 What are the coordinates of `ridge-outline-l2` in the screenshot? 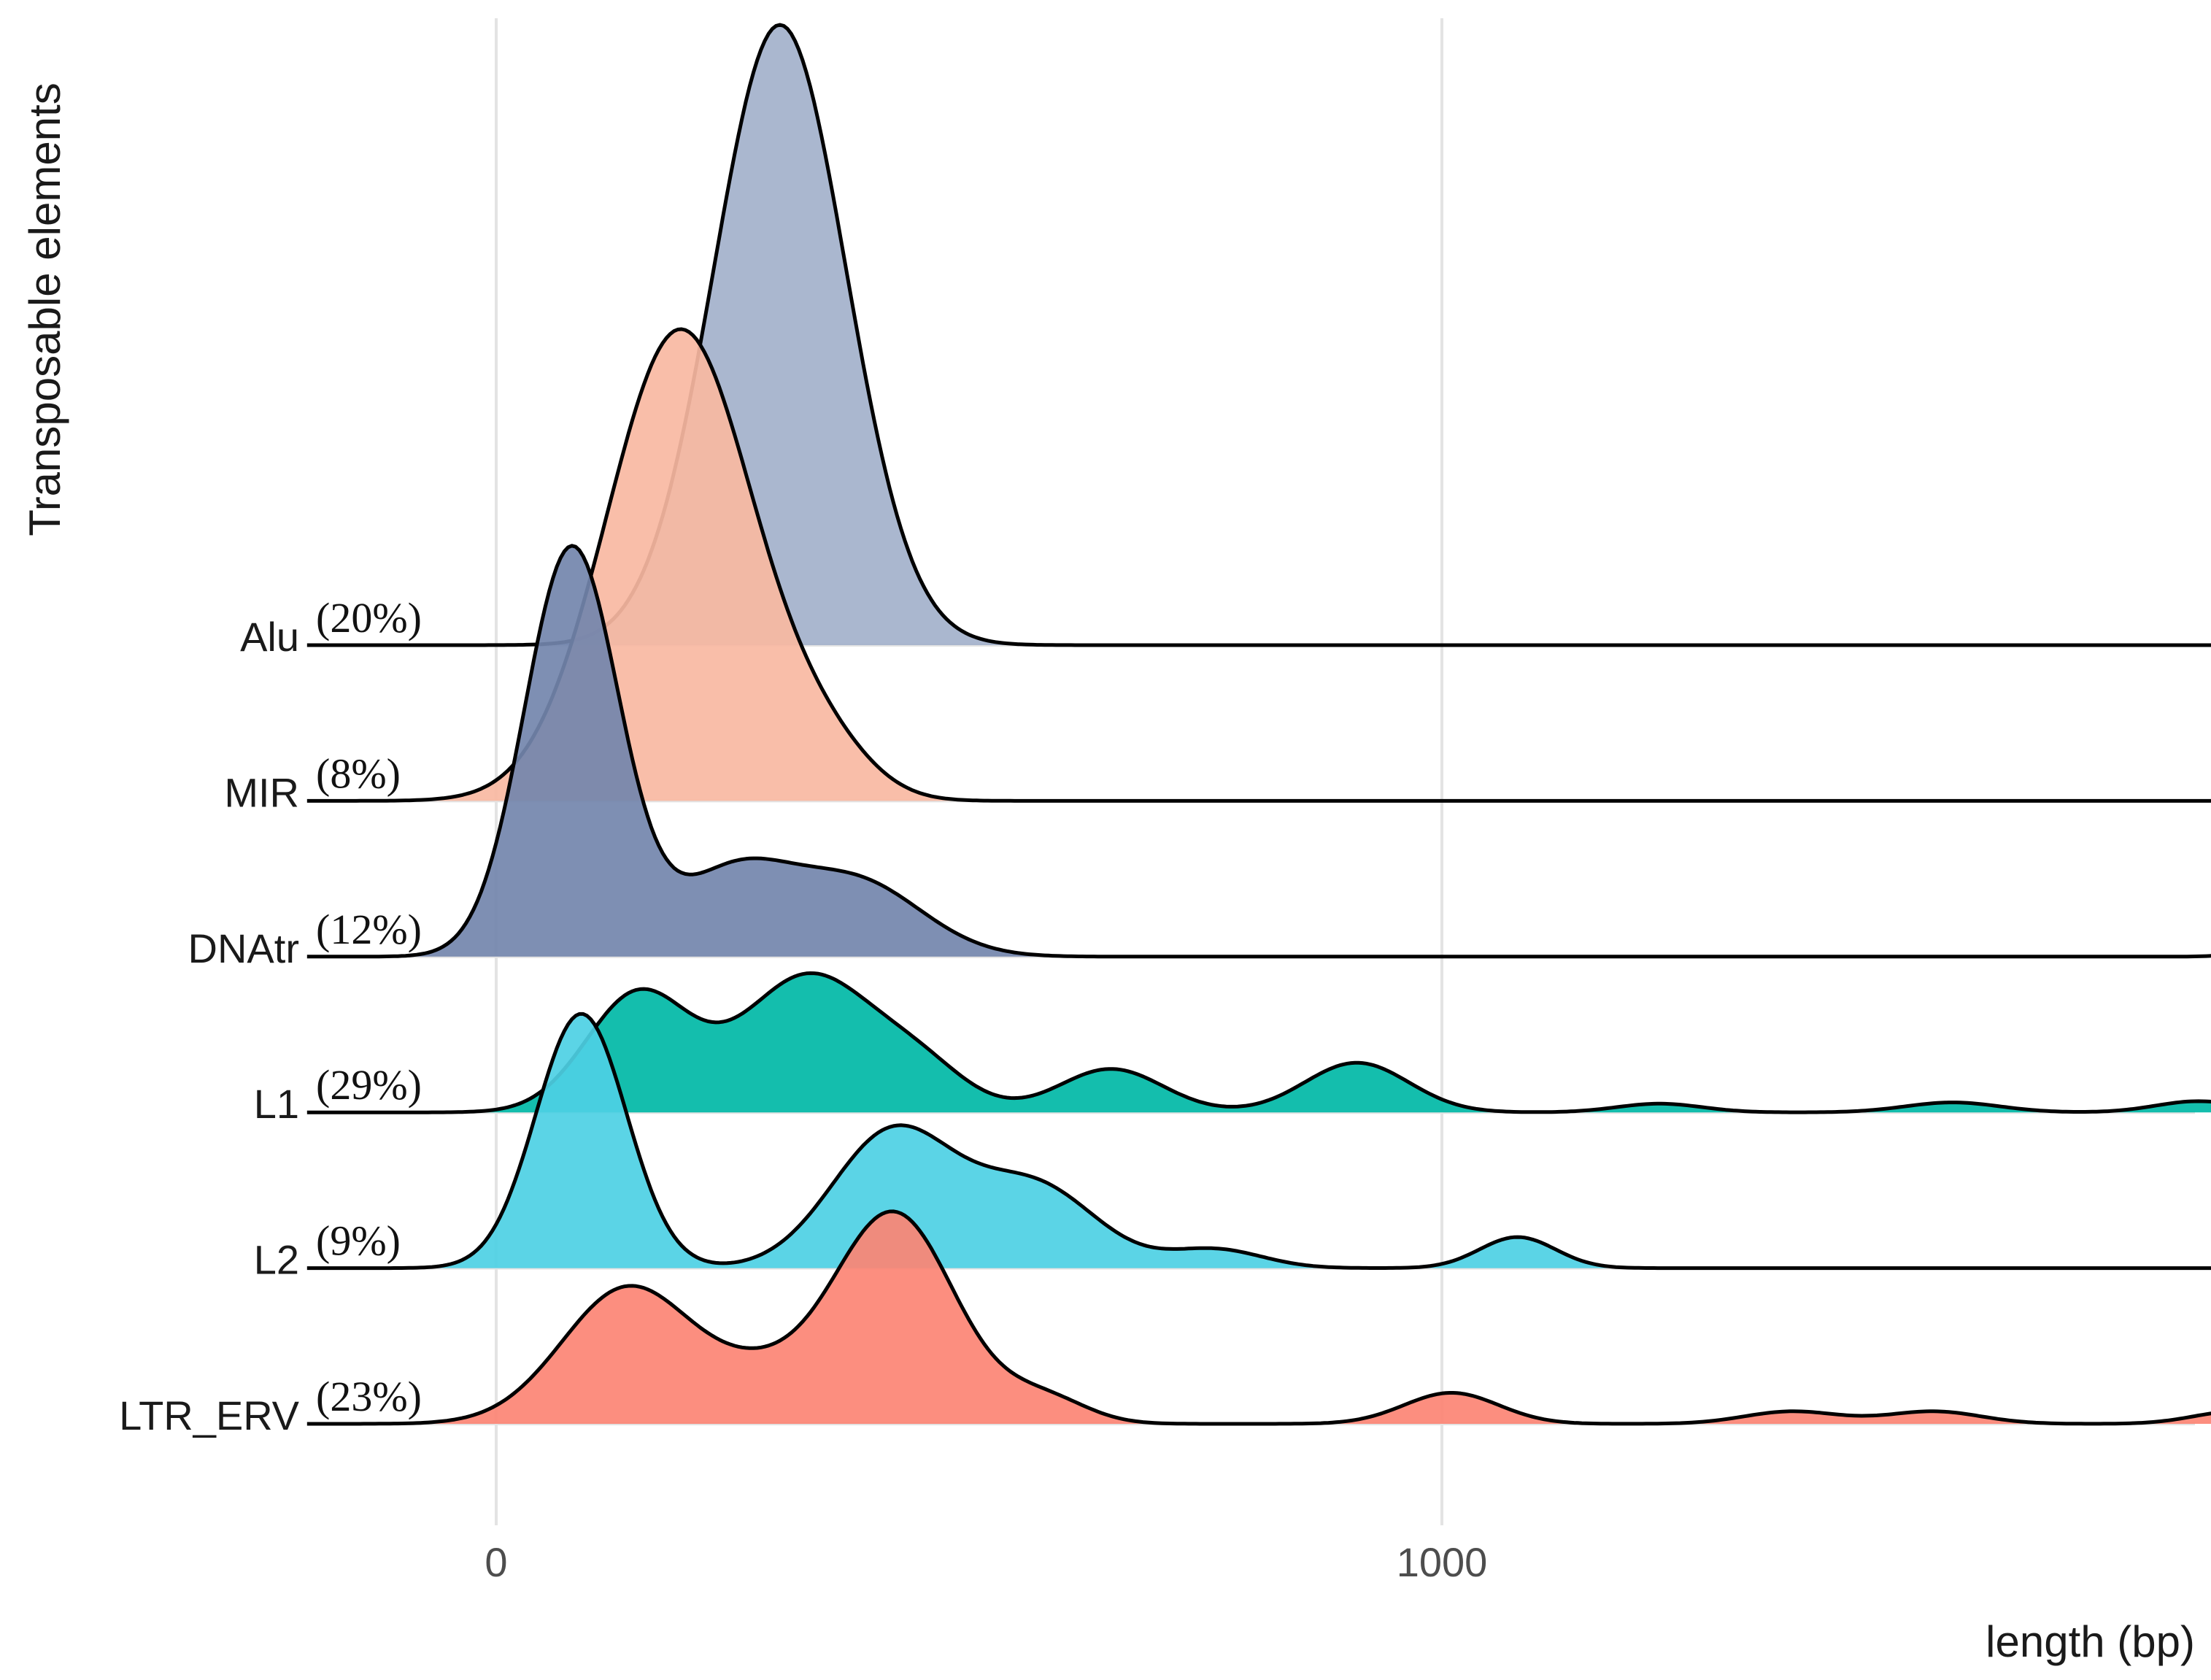 It's located at (1258, 1141).